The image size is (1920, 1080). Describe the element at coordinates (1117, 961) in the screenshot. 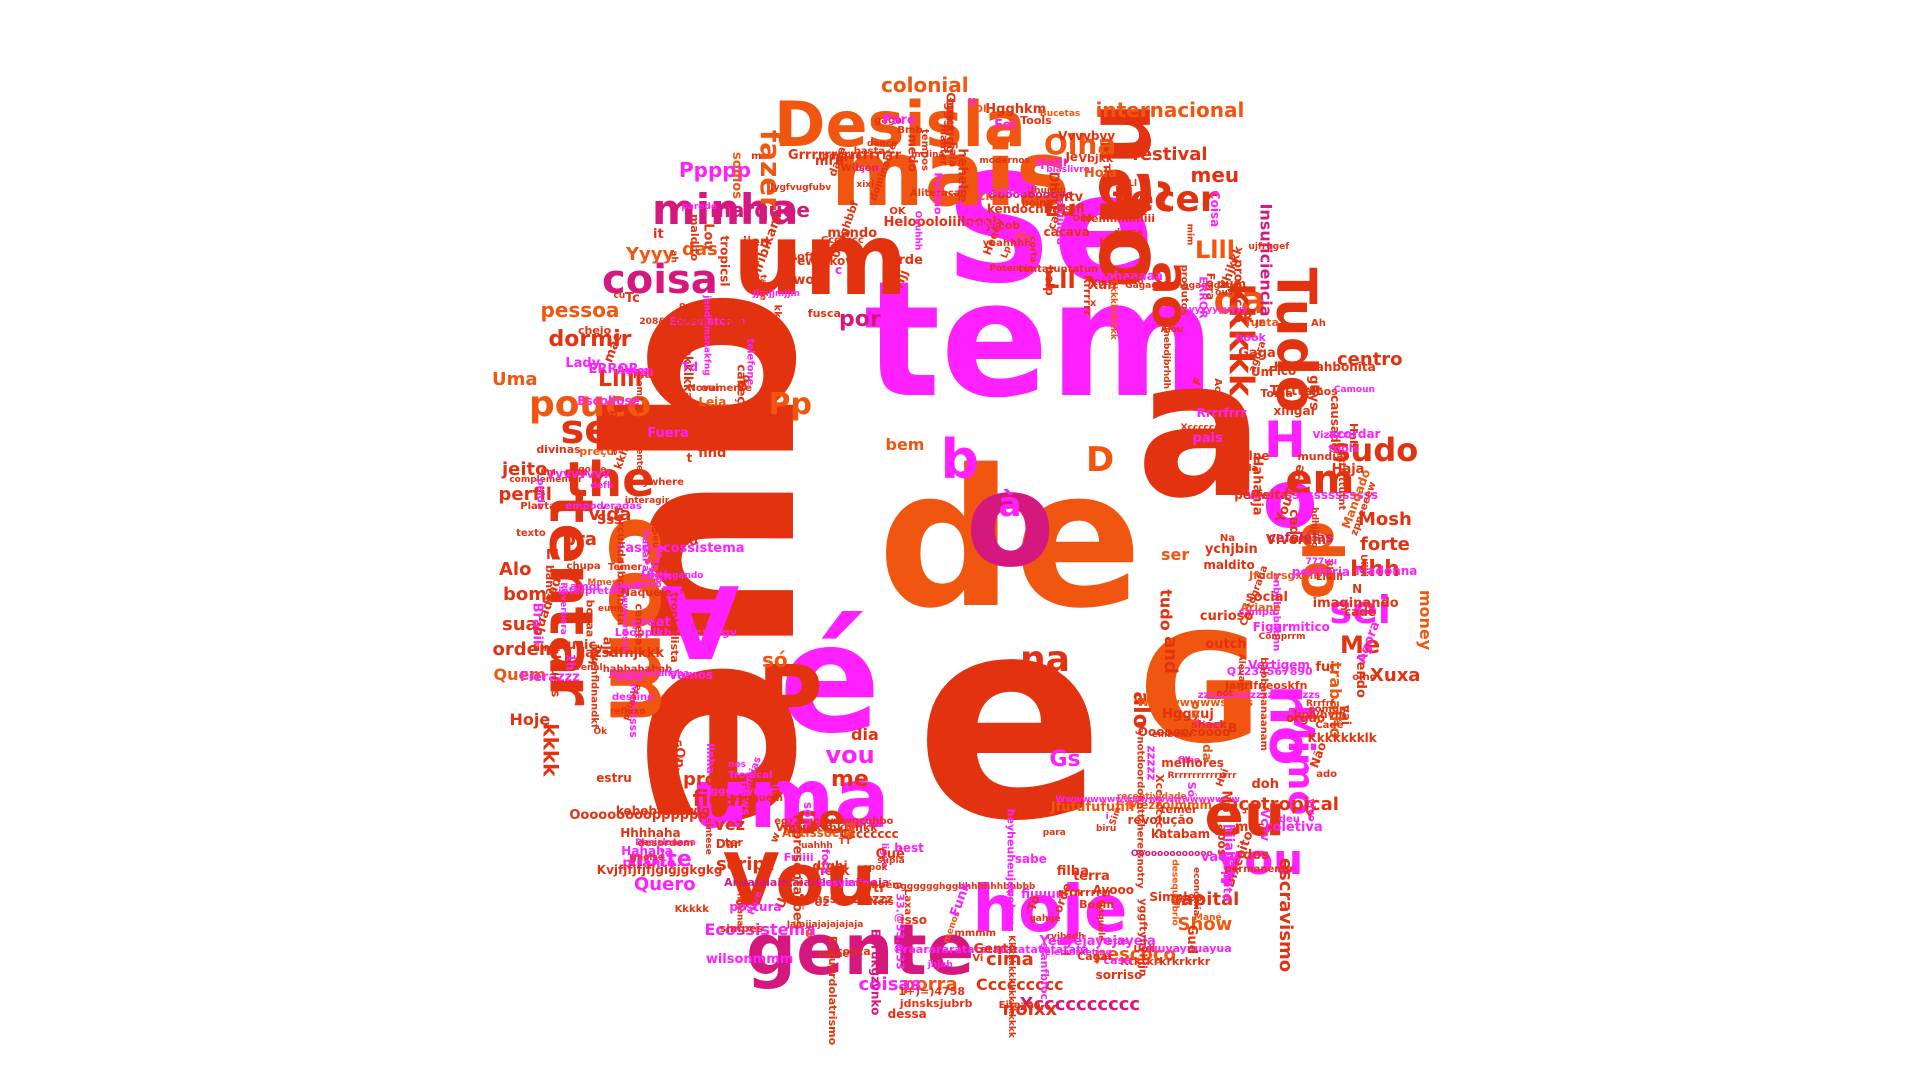

I see `cloud-word: casa` at that location.